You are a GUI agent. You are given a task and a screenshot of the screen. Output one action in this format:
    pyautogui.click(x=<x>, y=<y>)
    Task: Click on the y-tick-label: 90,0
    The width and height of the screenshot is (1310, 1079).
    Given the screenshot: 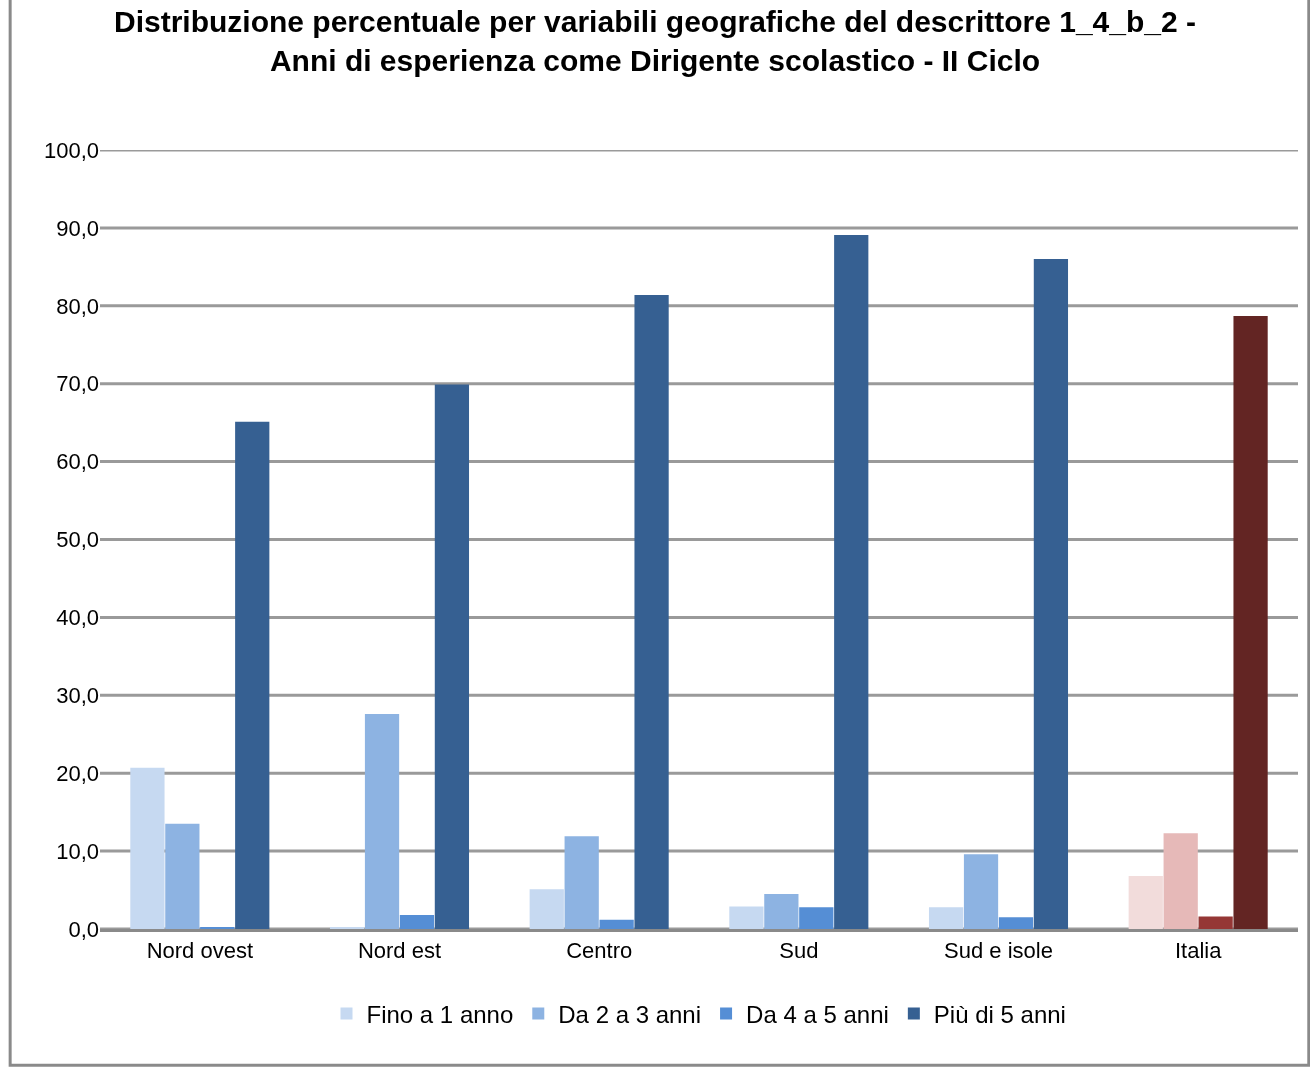 What is the action you would take?
    pyautogui.click(x=77, y=228)
    